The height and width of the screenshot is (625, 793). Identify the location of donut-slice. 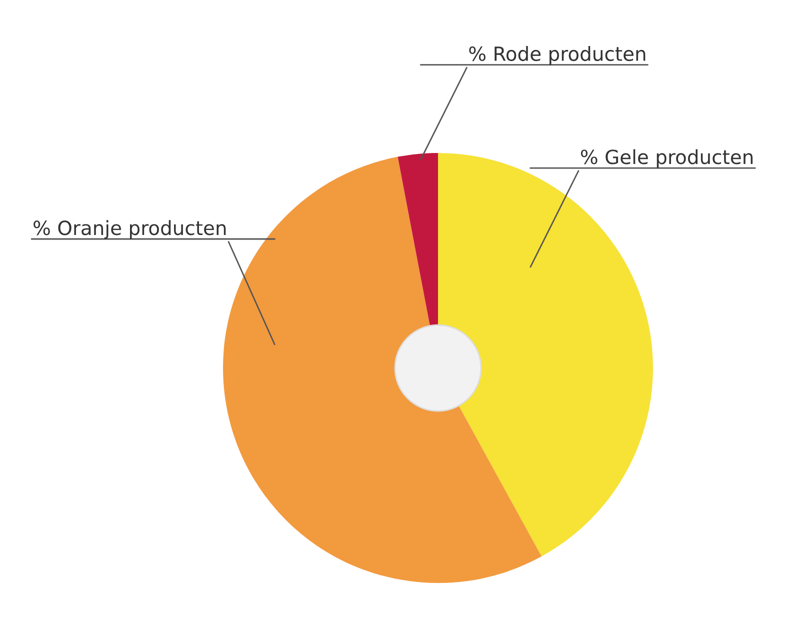
(418, 239).